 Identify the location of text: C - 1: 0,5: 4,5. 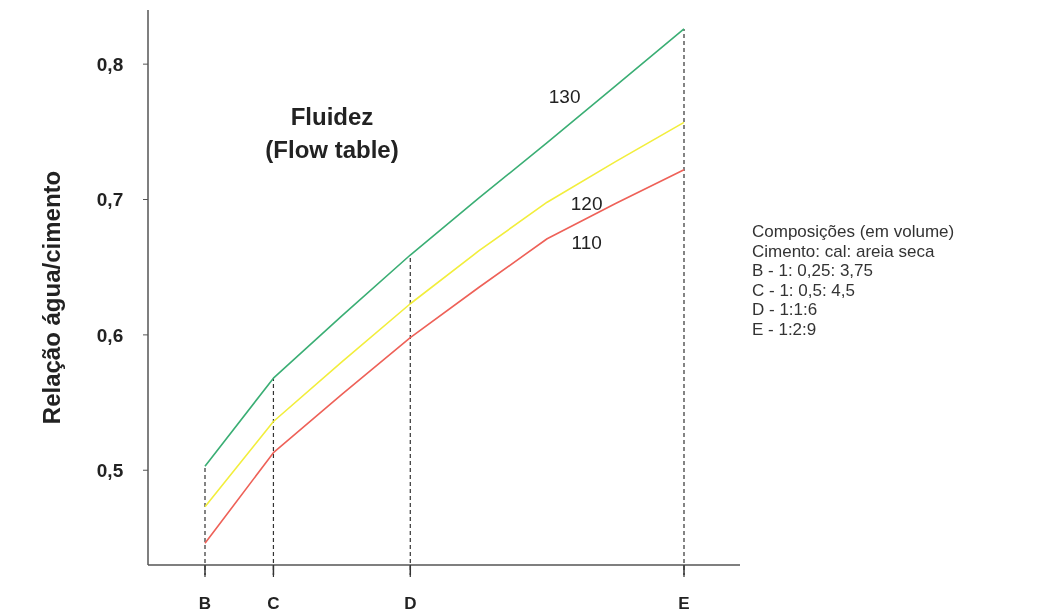
(803, 290).